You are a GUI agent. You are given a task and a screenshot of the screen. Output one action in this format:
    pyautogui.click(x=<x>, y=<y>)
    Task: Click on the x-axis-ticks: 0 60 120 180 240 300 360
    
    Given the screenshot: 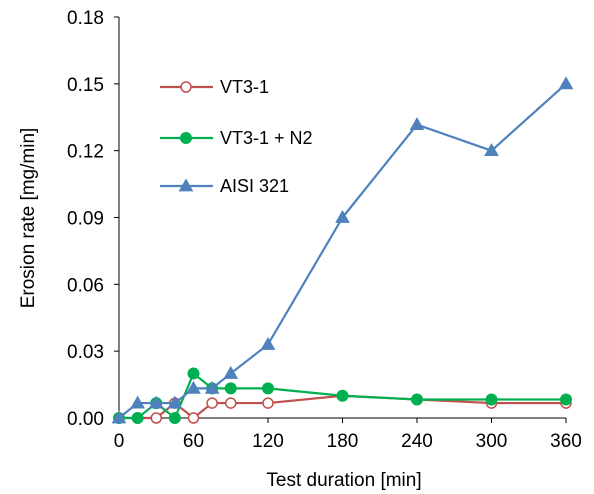 What is the action you would take?
    pyautogui.click(x=348, y=435)
    